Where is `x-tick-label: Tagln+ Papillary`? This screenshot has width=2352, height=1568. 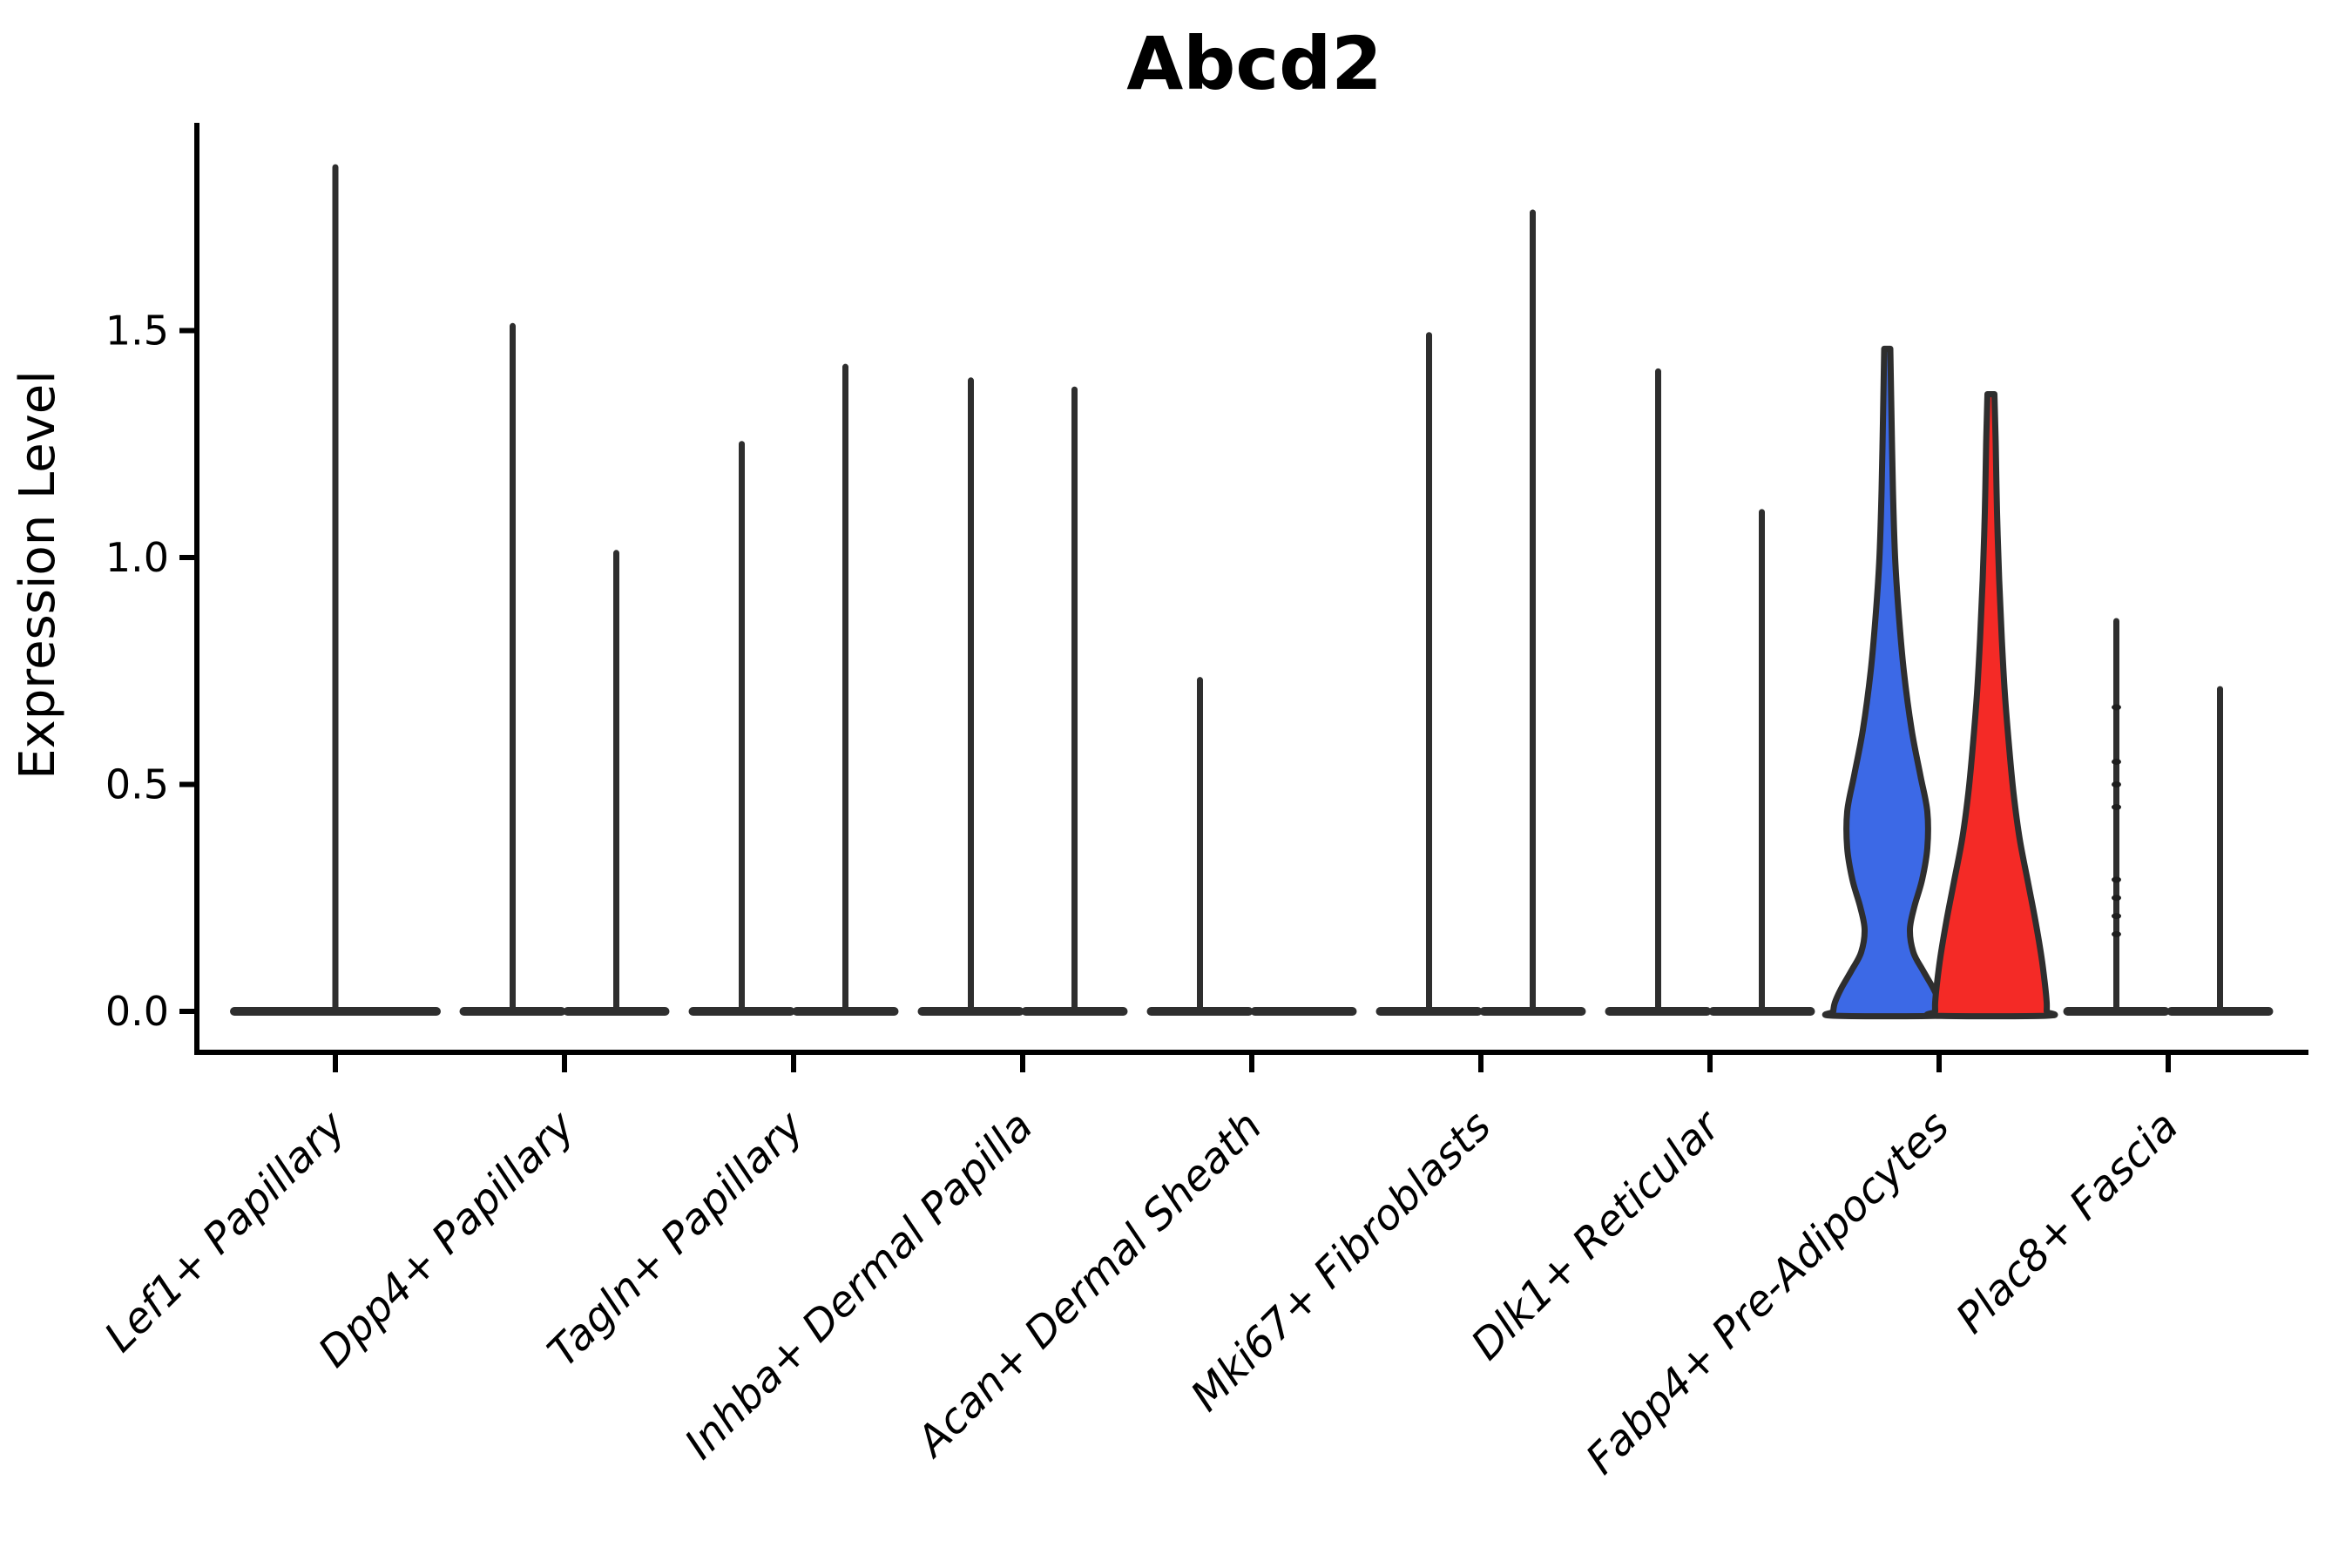 x-tick-label: Tagln+ Papillary is located at coordinates (676, 1238).